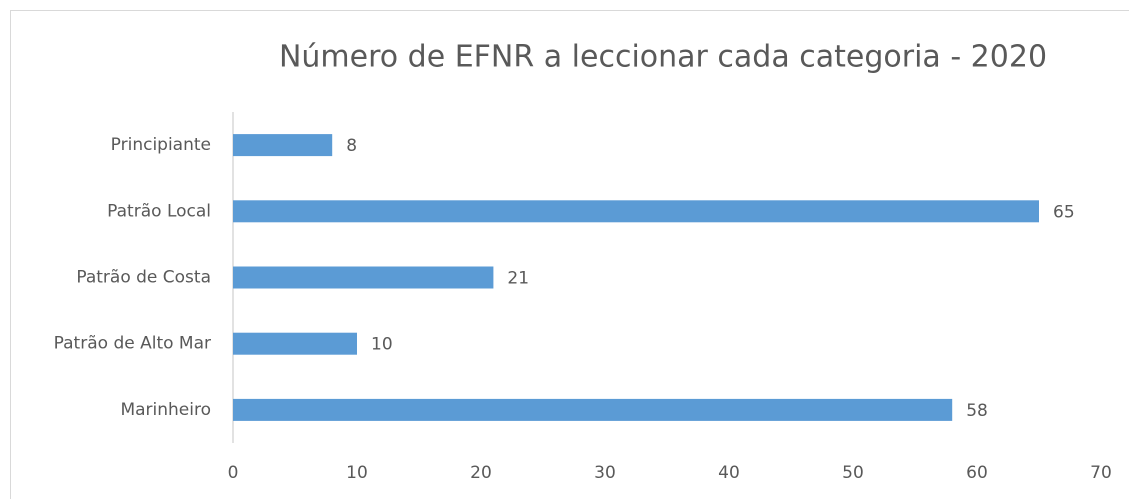  I want to click on x-tick-label: 10, so click(357, 473).